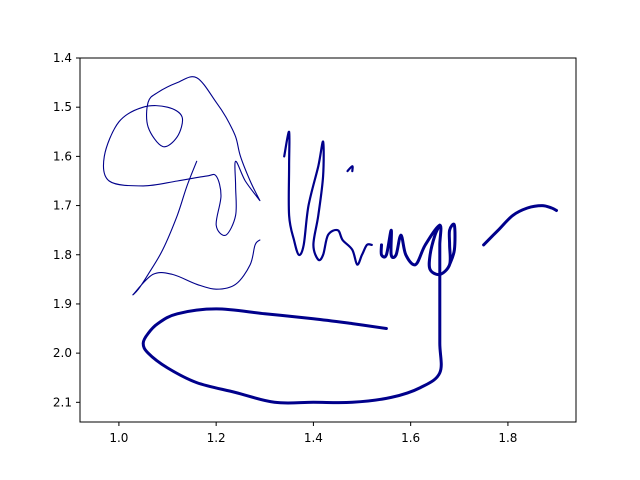 Image resolution: width=640 pixels, height=480 pixels. What do you see at coordinates (410, 438) in the screenshot?
I see `x-tick-label: 1.6` at bounding box center [410, 438].